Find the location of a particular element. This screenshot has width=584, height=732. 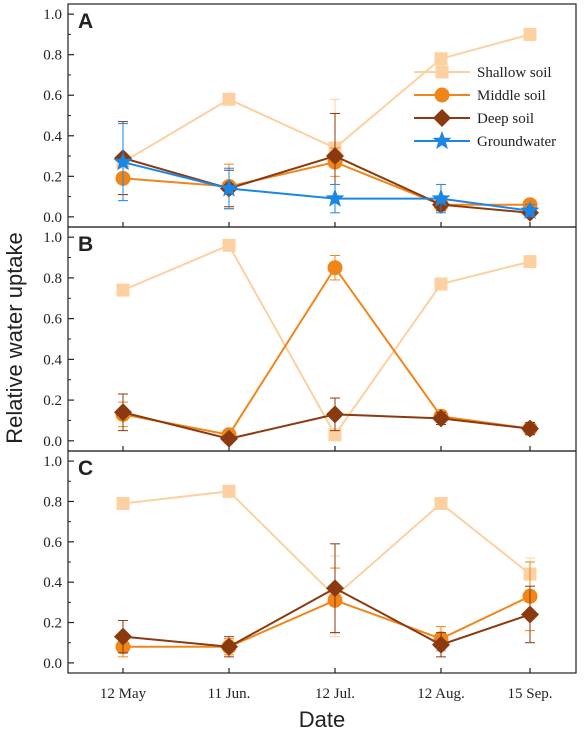

legend-label: Shallow soil is located at coordinates (514, 73).